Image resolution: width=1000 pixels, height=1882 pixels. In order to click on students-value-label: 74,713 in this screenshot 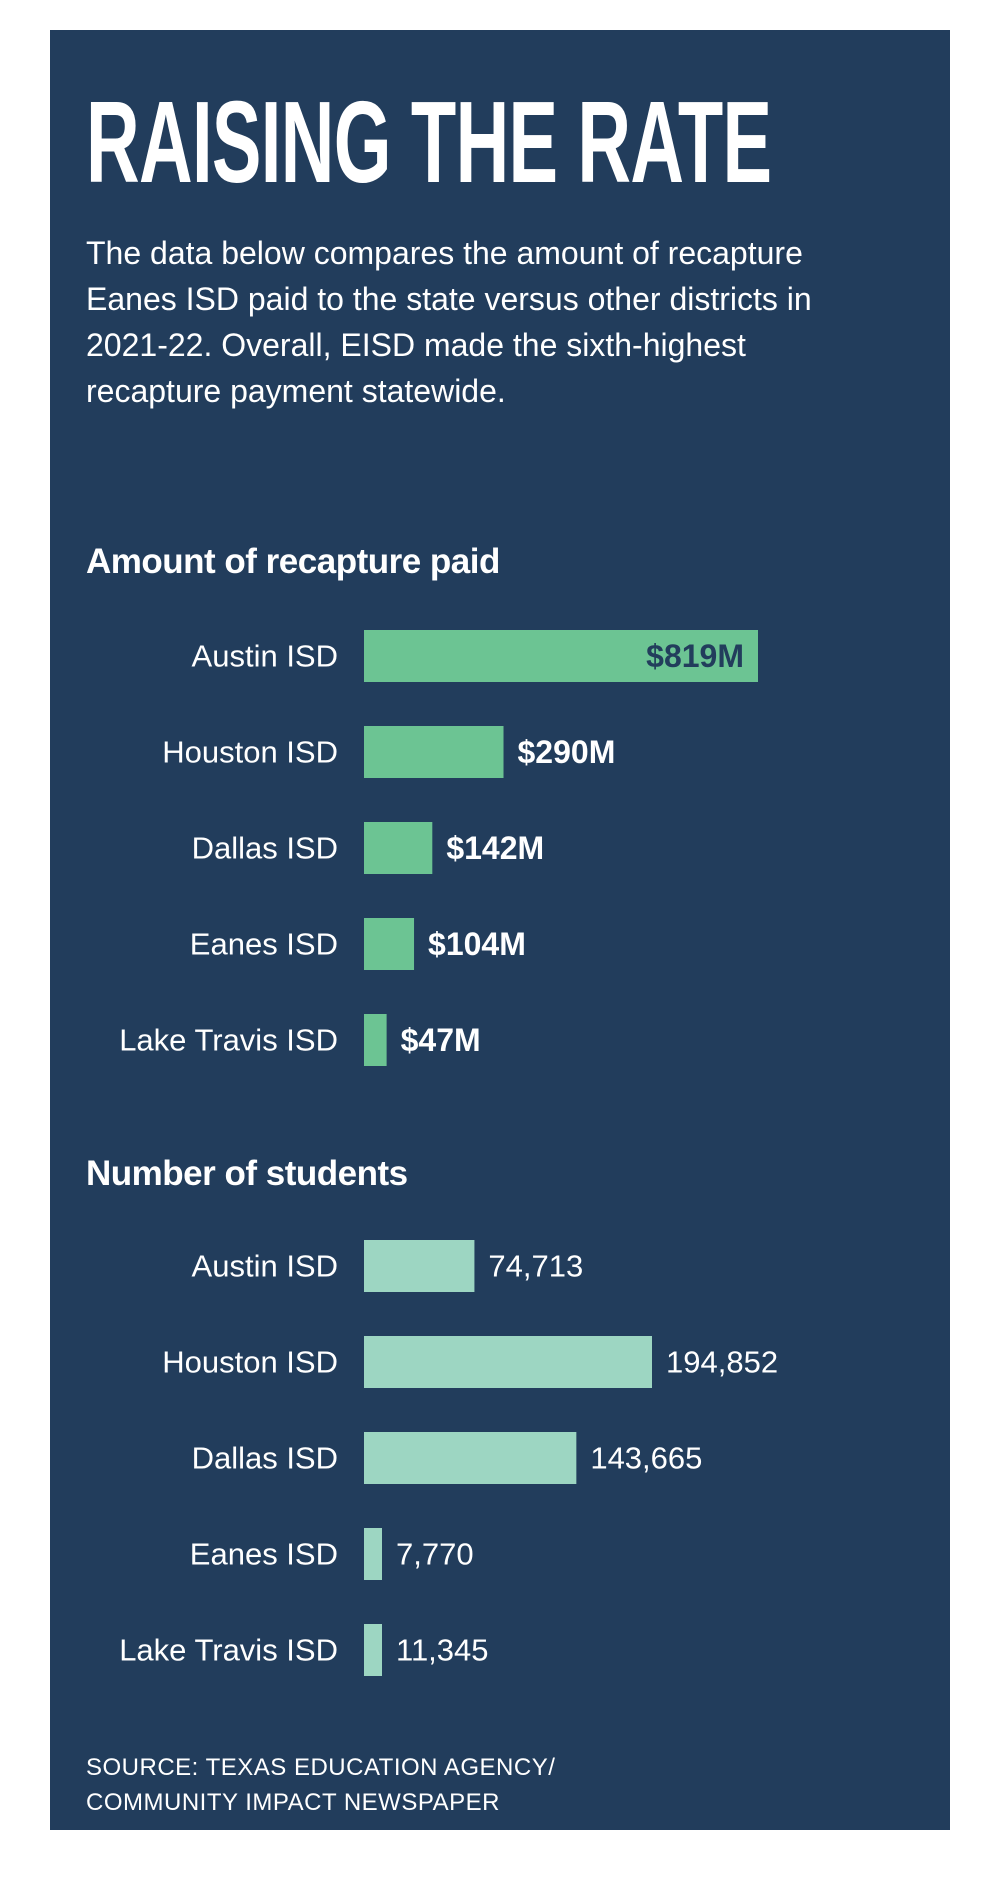, I will do `click(535, 1266)`.